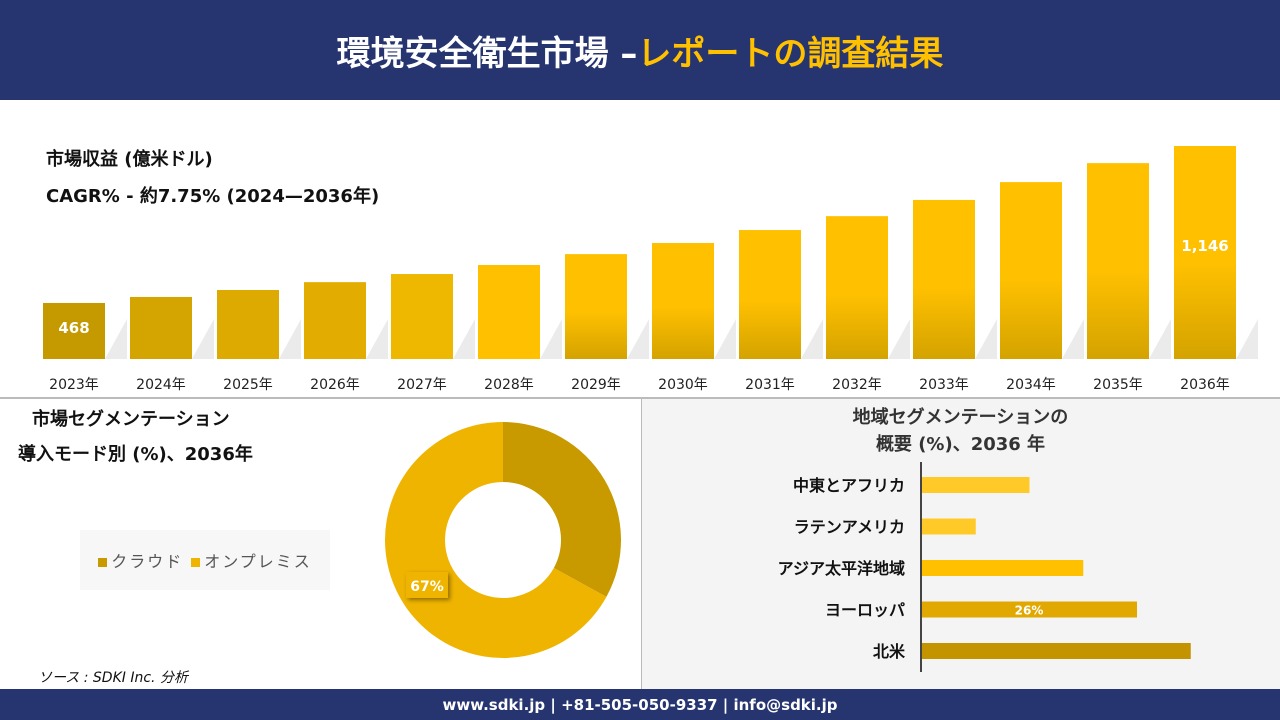 This screenshot has width=1280, height=720. Describe the element at coordinates (857, 385) in the screenshot. I see `x-tick-label: 2032年` at that location.